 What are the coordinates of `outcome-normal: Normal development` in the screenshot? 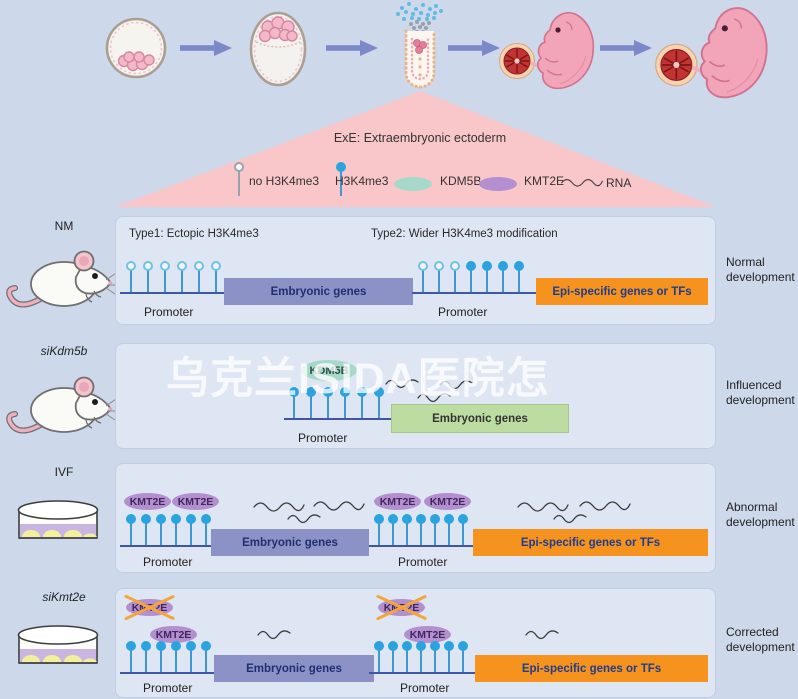 It's located at (760, 270).